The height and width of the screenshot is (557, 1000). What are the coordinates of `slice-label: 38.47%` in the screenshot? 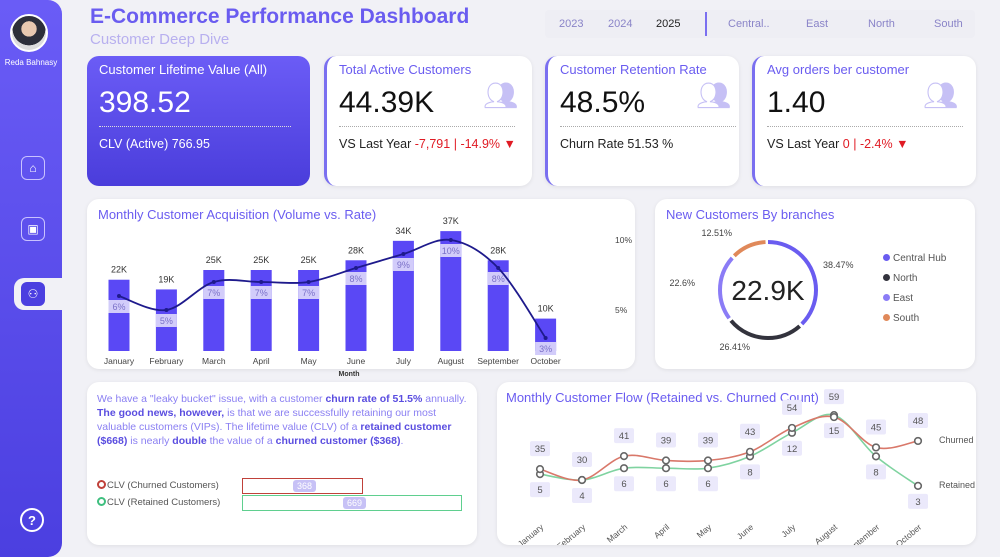 It's located at (838, 265).